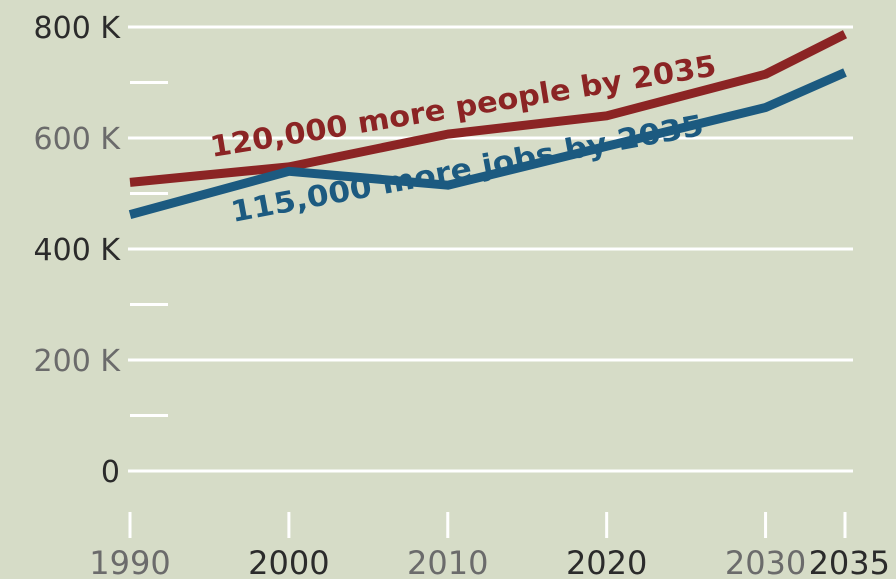  Describe the element at coordinates (78, 361) in the screenshot. I see `y-tick-label: 200 K` at that location.